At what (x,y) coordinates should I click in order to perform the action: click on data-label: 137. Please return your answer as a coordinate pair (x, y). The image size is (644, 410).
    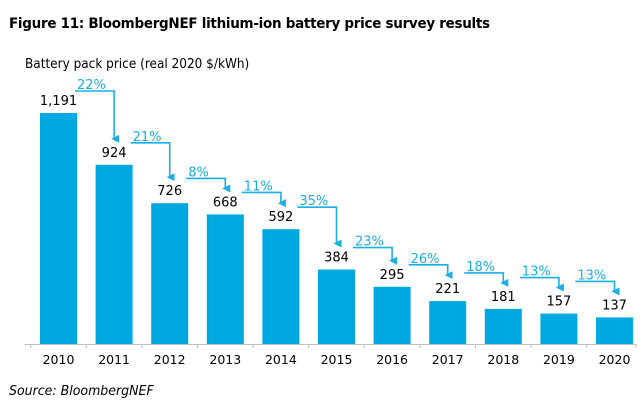
    Looking at the image, I should click on (614, 305).